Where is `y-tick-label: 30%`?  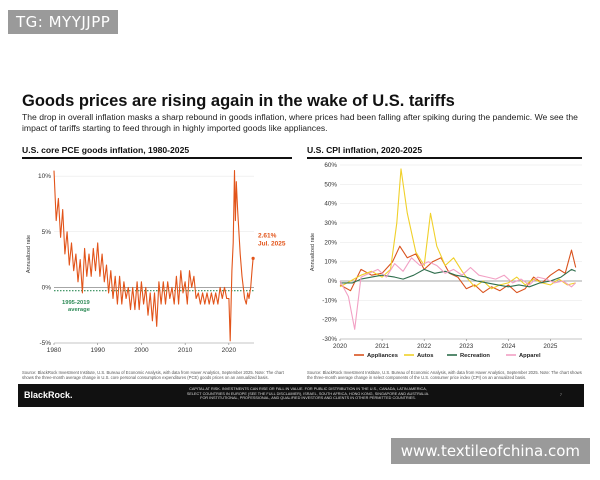 y-tick-label: 30% is located at coordinates (330, 223).